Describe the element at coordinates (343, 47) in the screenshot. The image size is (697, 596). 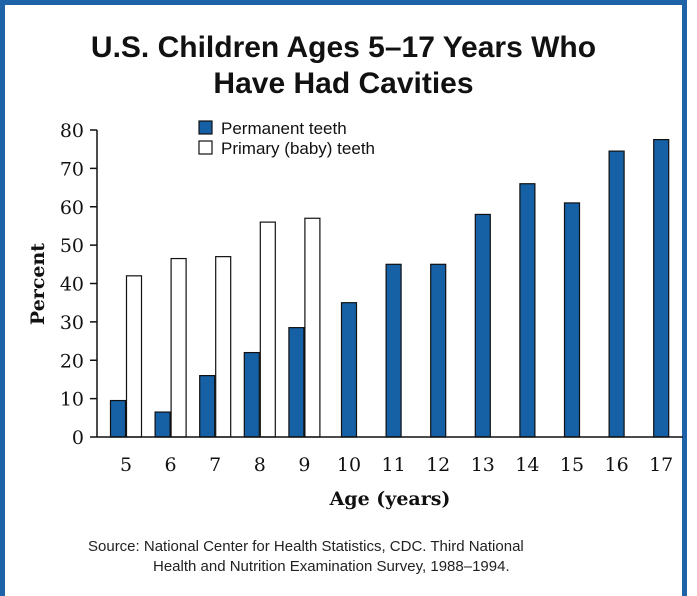
I see `chart-title-line-1: U.S. Children Ages 5–17 Years Who` at that location.